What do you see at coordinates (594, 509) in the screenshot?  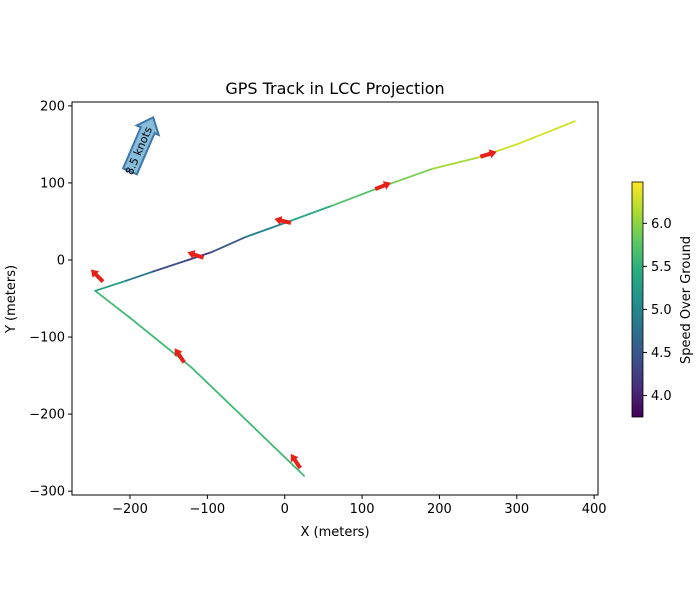 I see `x-tick-label: 400` at bounding box center [594, 509].